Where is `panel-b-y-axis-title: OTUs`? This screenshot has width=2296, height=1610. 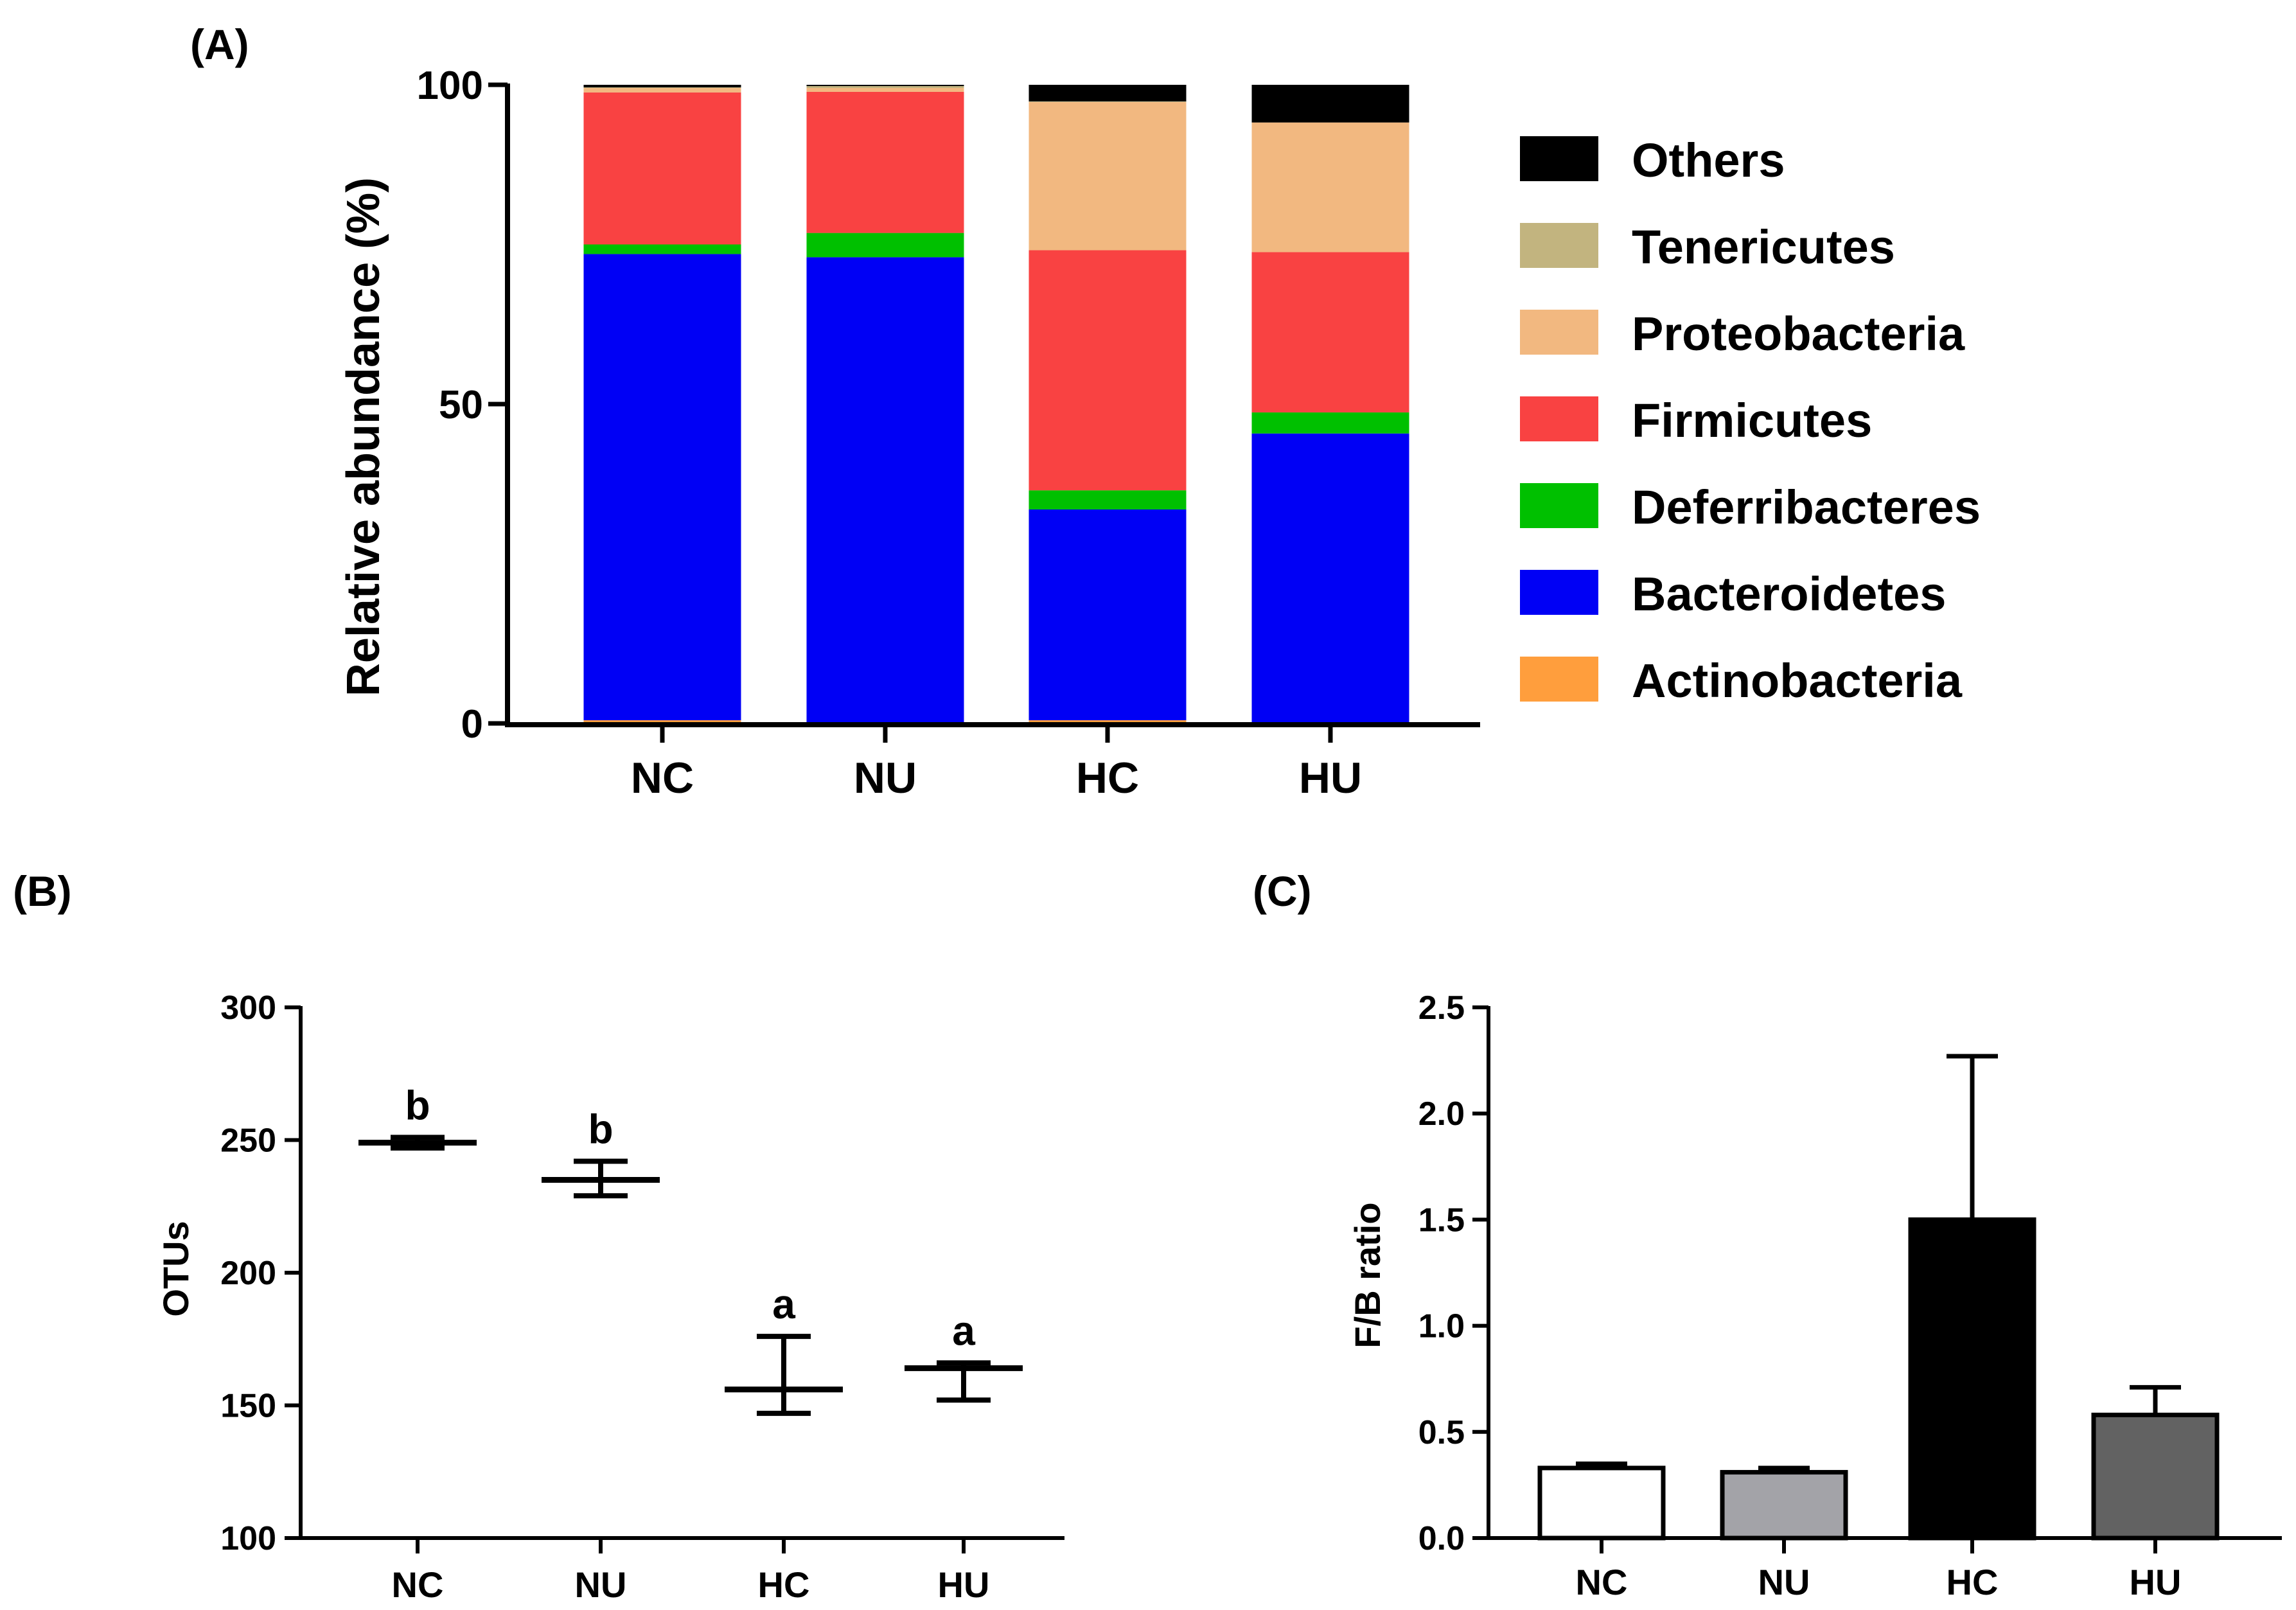 panel-b-y-axis-title: OTUs is located at coordinates (175, 1268).